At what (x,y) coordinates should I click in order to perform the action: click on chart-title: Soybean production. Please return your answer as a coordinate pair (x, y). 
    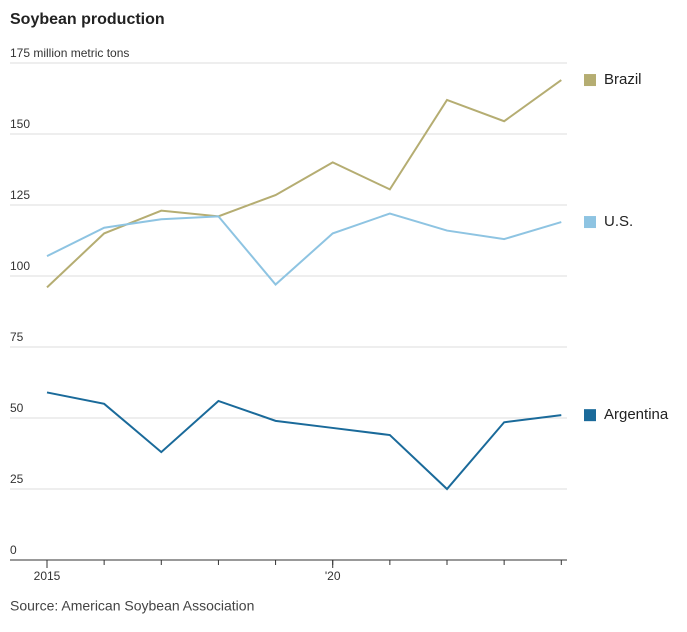
    Looking at the image, I should click on (87, 19).